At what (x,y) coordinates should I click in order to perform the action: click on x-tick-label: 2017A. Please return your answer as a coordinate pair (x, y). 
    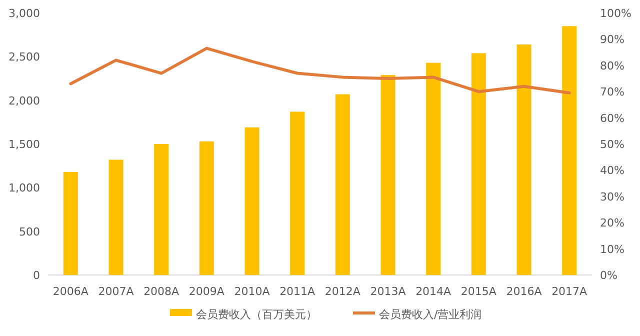
    Looking at the image, I should click on (570, 291).